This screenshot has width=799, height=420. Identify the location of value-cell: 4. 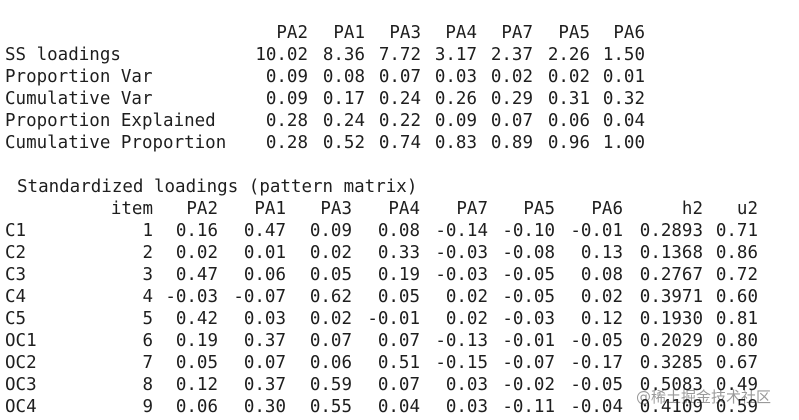
(147, 297).